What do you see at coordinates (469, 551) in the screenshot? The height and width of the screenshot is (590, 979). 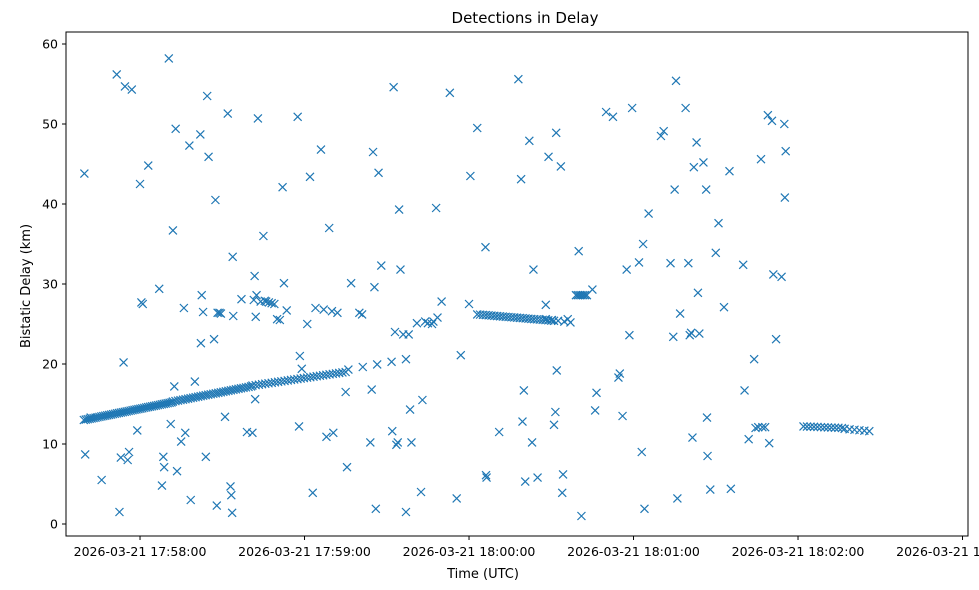 I see `x-tick-label: 2026-03-21 18:00:00` at bounding box center [469, 551].